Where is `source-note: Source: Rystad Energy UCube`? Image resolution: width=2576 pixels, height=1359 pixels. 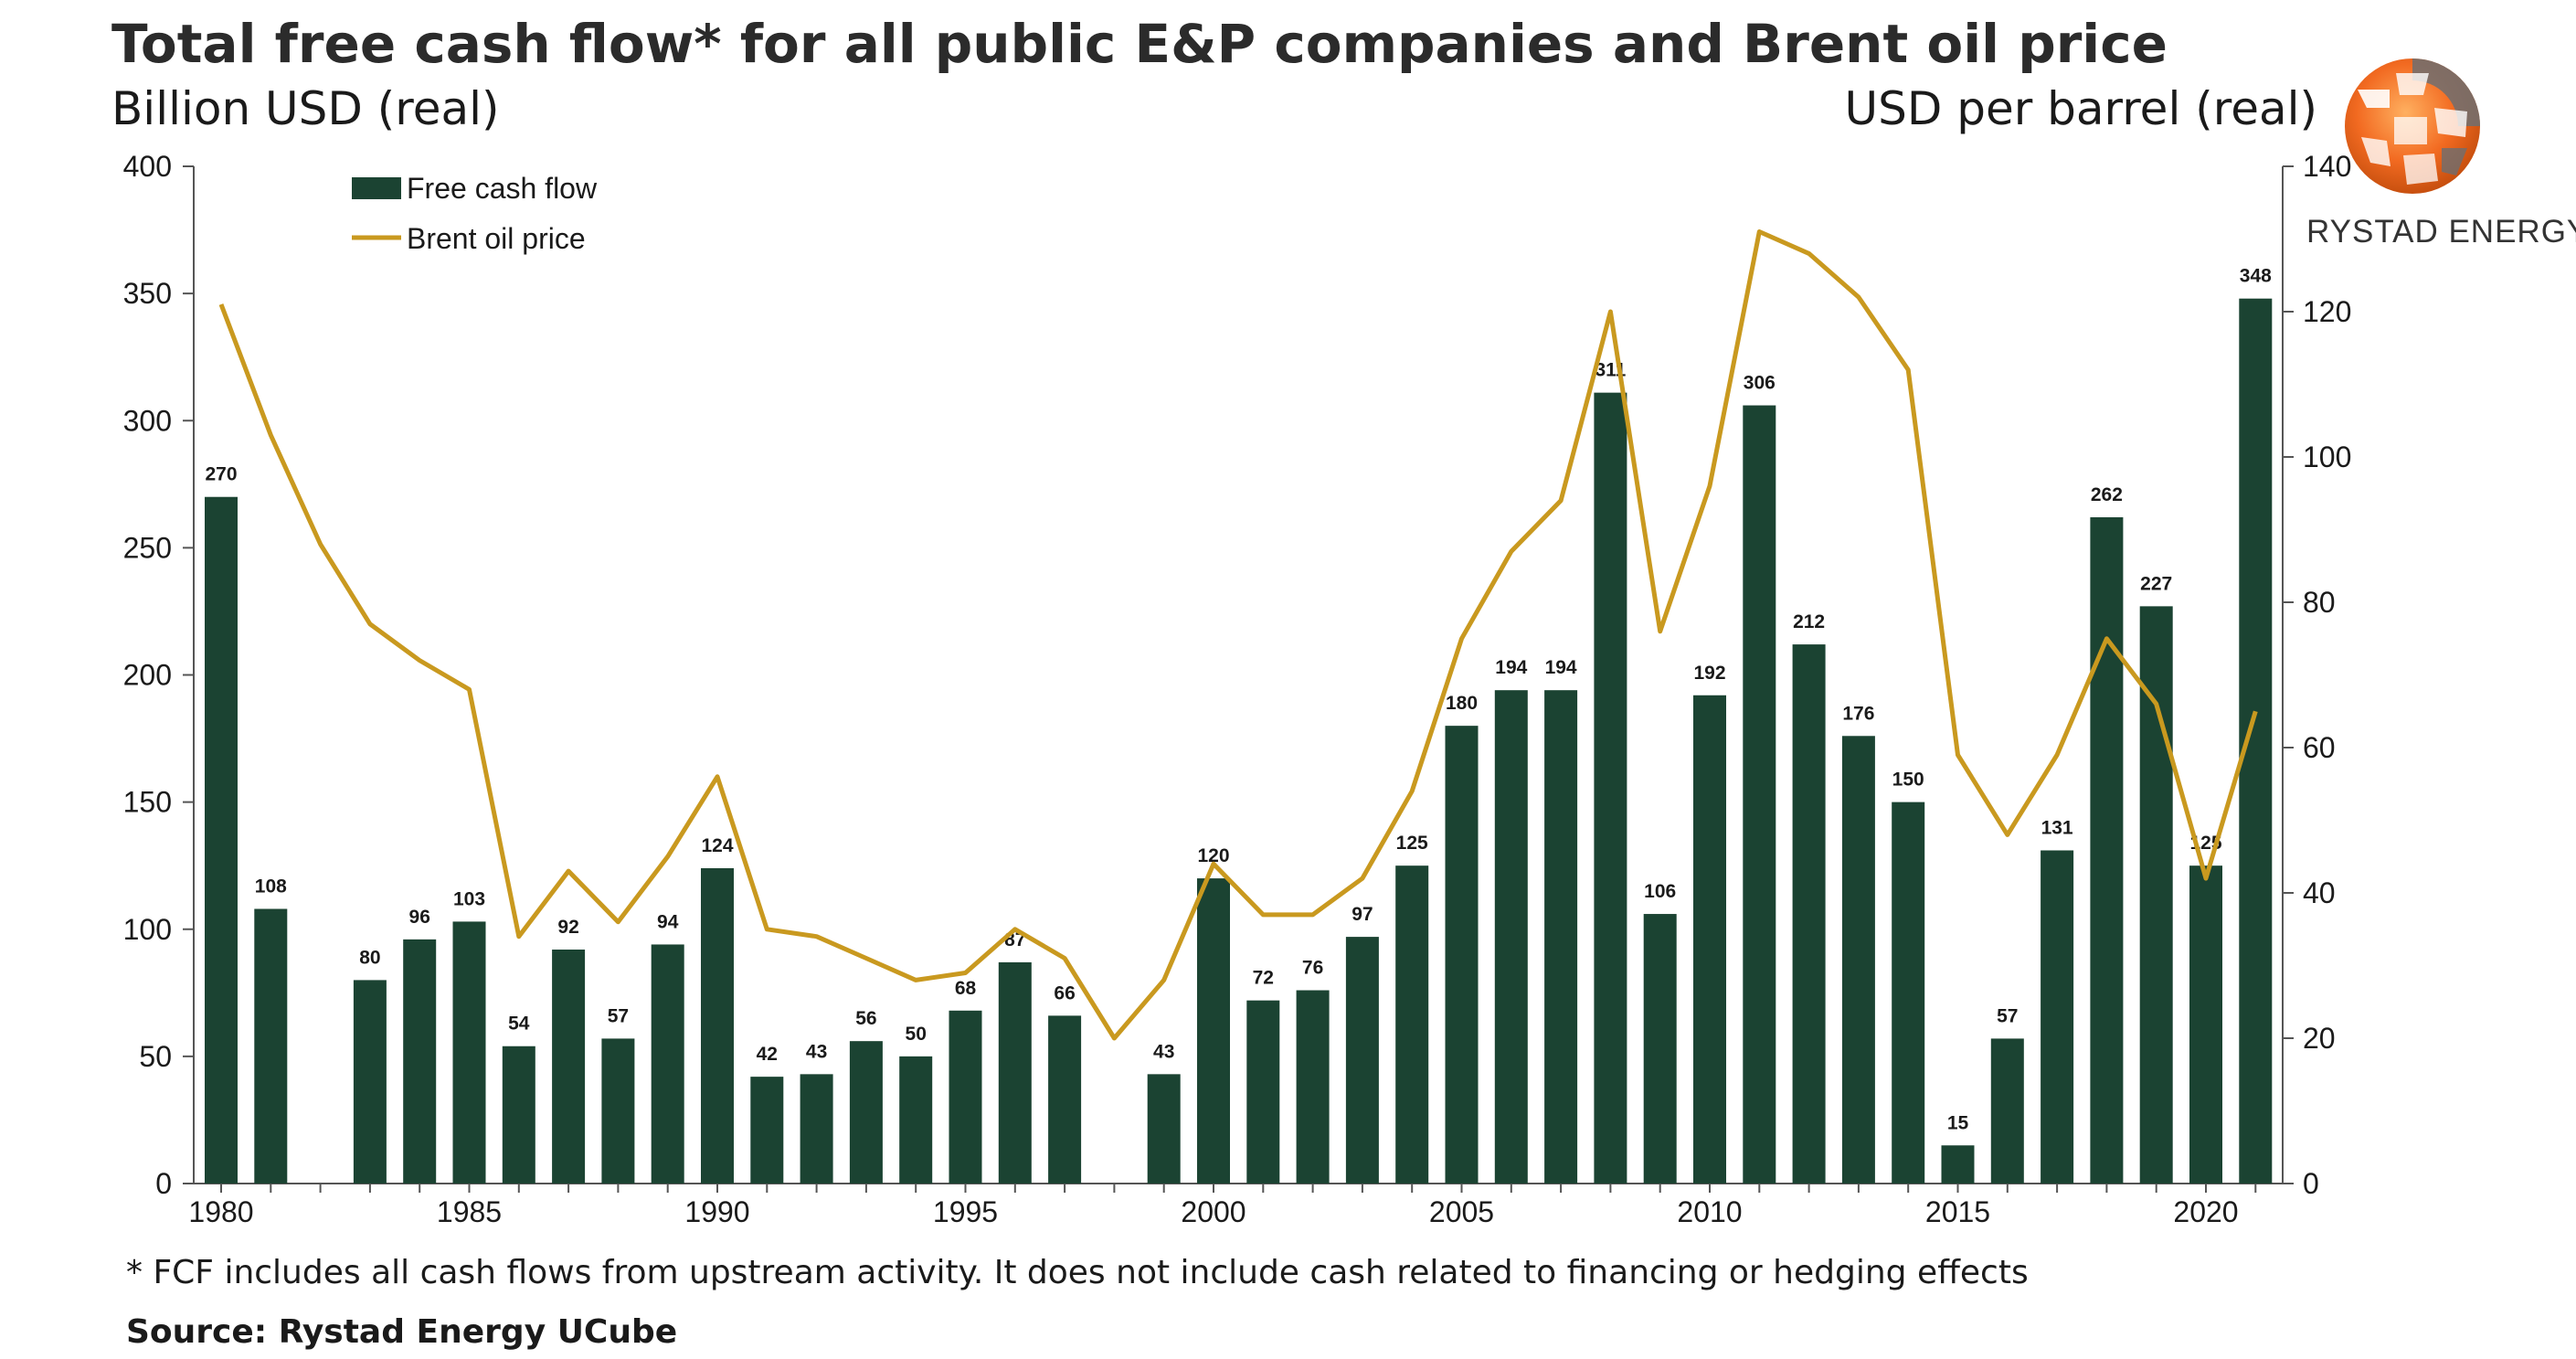 source-note: Source: Rystad Energy UCube is located at coordinates (402, 1332).